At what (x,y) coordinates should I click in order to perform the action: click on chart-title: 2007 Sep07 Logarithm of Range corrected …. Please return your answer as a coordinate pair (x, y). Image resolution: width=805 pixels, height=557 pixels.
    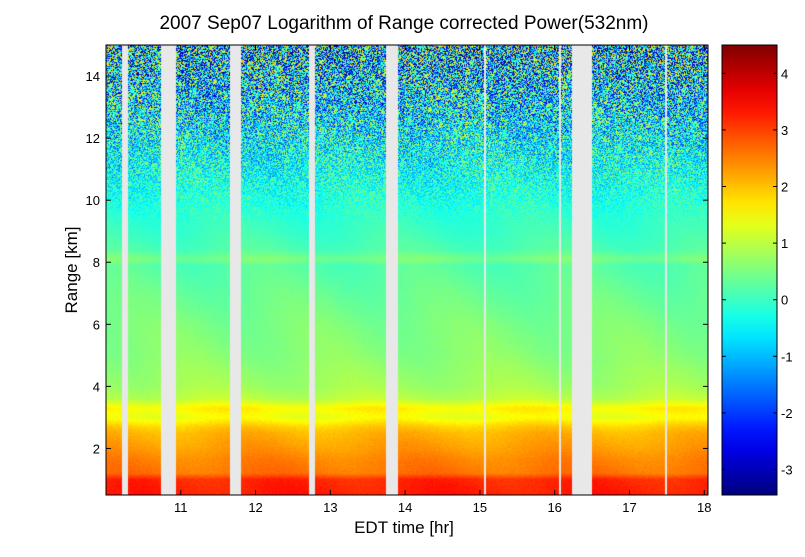
    Looking at the image, I should click on (403, 23).